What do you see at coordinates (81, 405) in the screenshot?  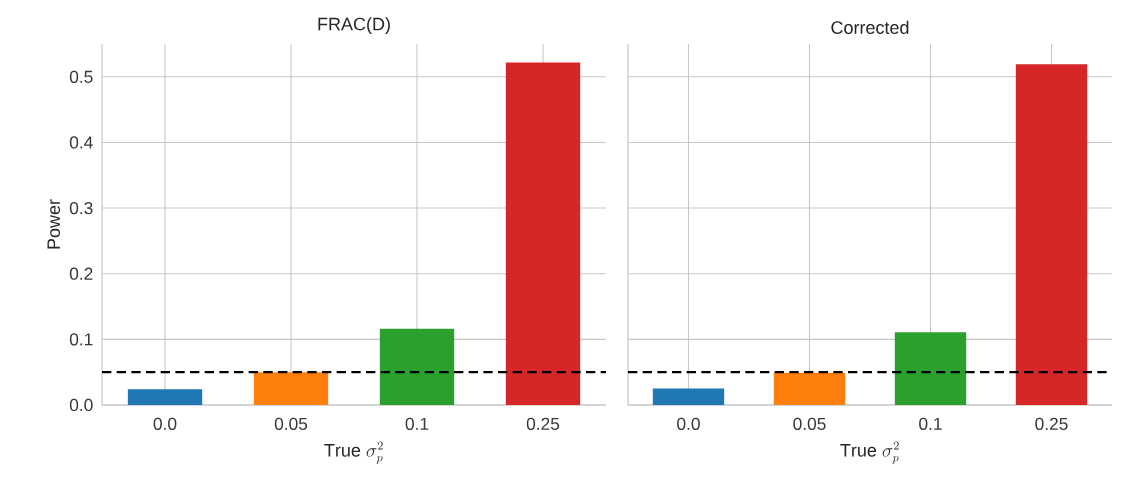 I see `y-tick-label: 0.0` at bounding box center [81, 405].